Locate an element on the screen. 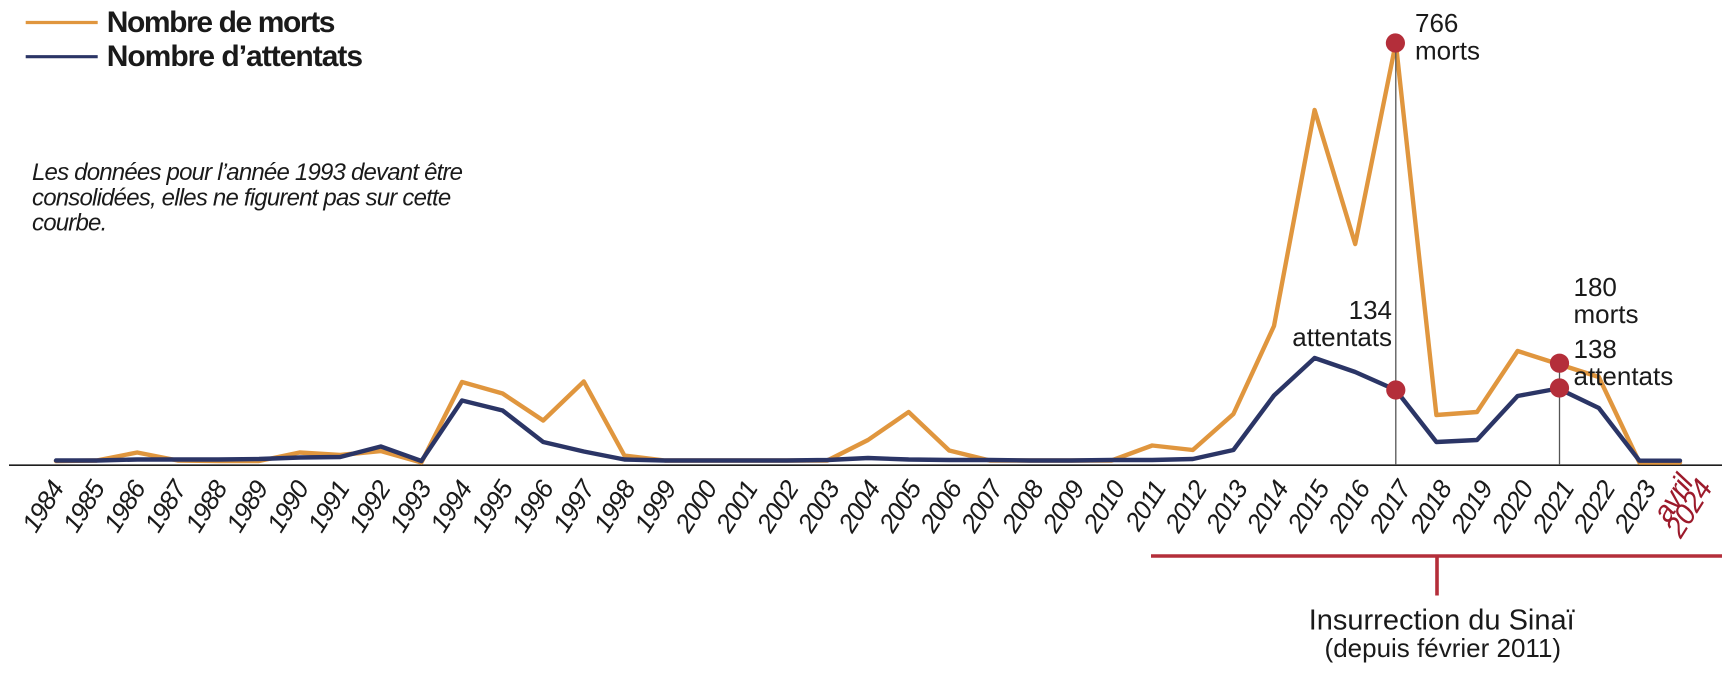 This screenshot has height=680, width=1734. svg-text: 1994 is located at coordinates (451, 506).